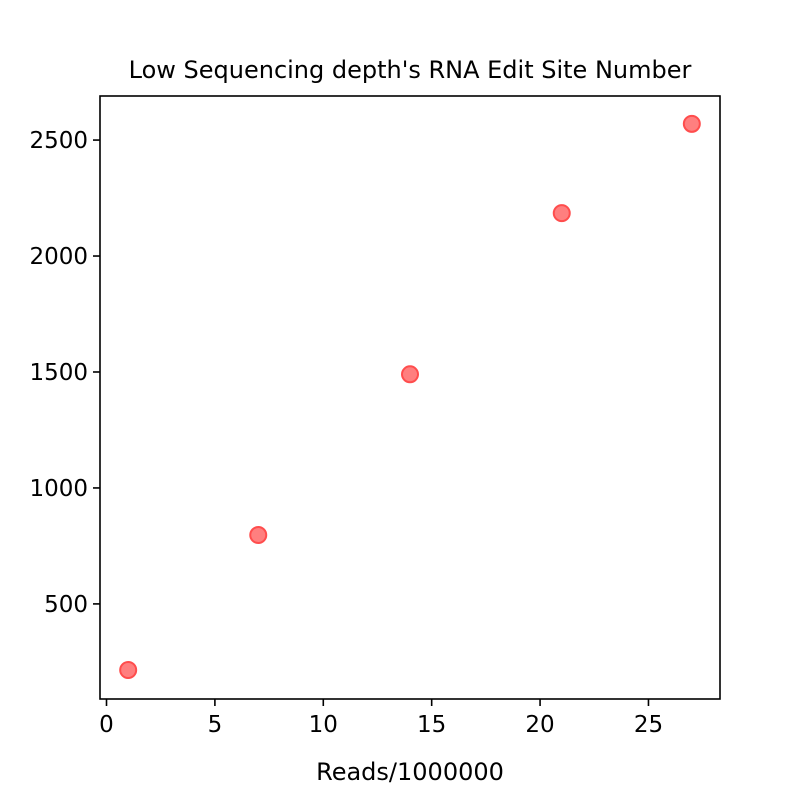  Describe the element at coordinates (381, 718) in the screenshot. I see `x-axis-ticks: 0 5 10 15 20 25` at that location.